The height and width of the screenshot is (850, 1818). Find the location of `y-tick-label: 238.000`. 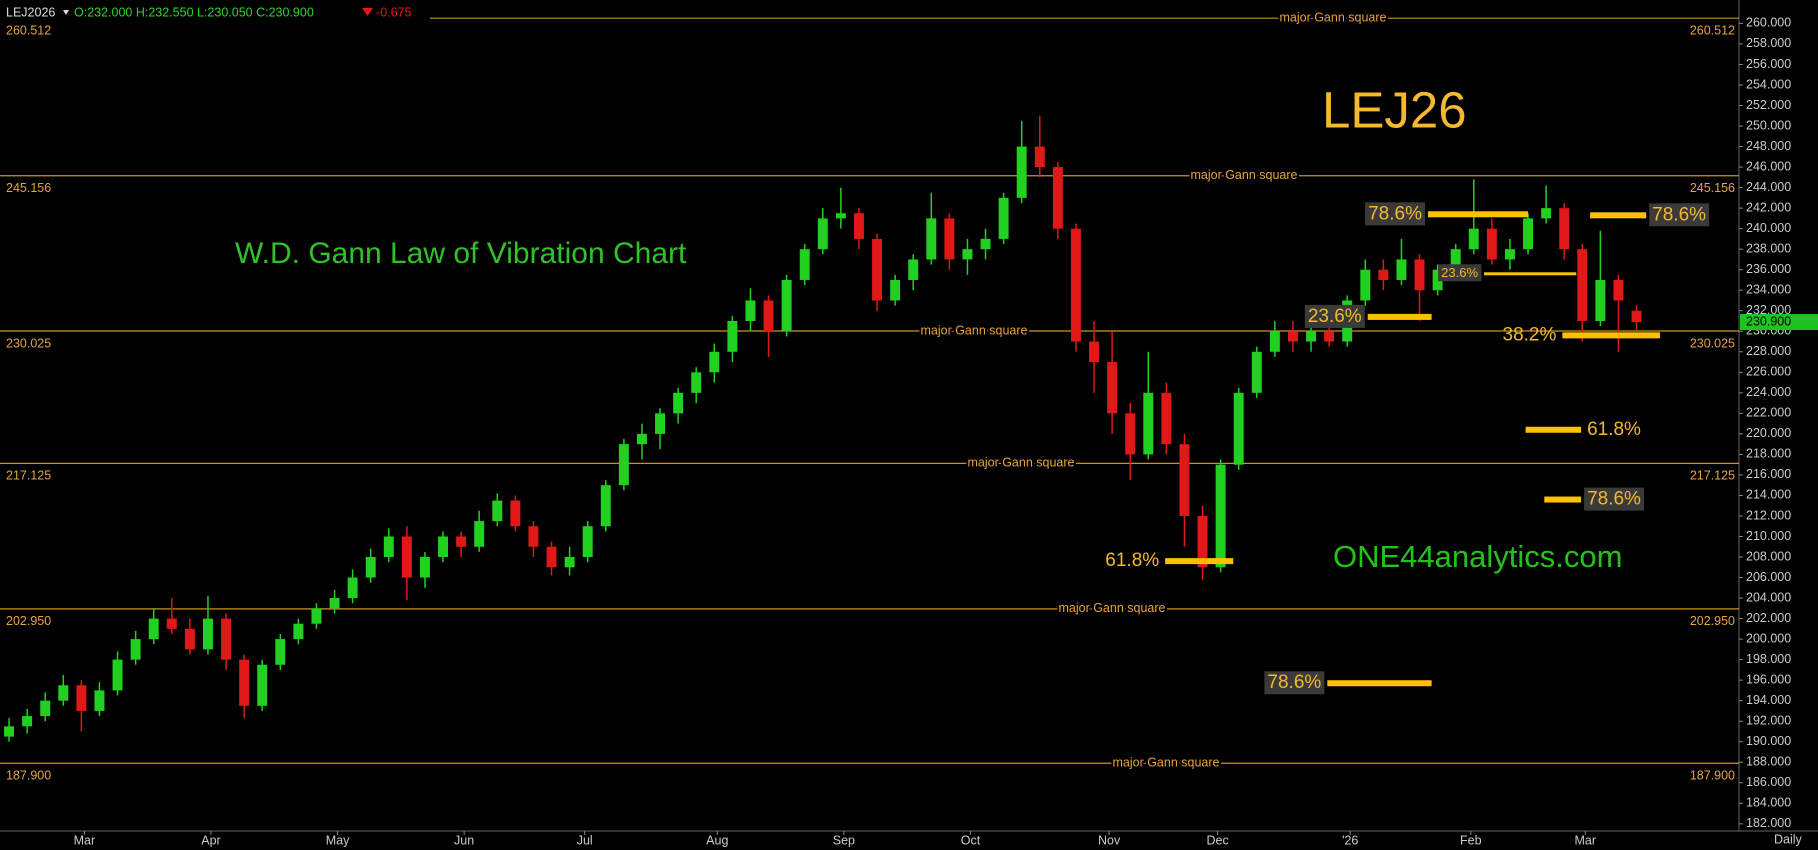

y-tick-label: 238.000 is located at coordinates (1768, 248).